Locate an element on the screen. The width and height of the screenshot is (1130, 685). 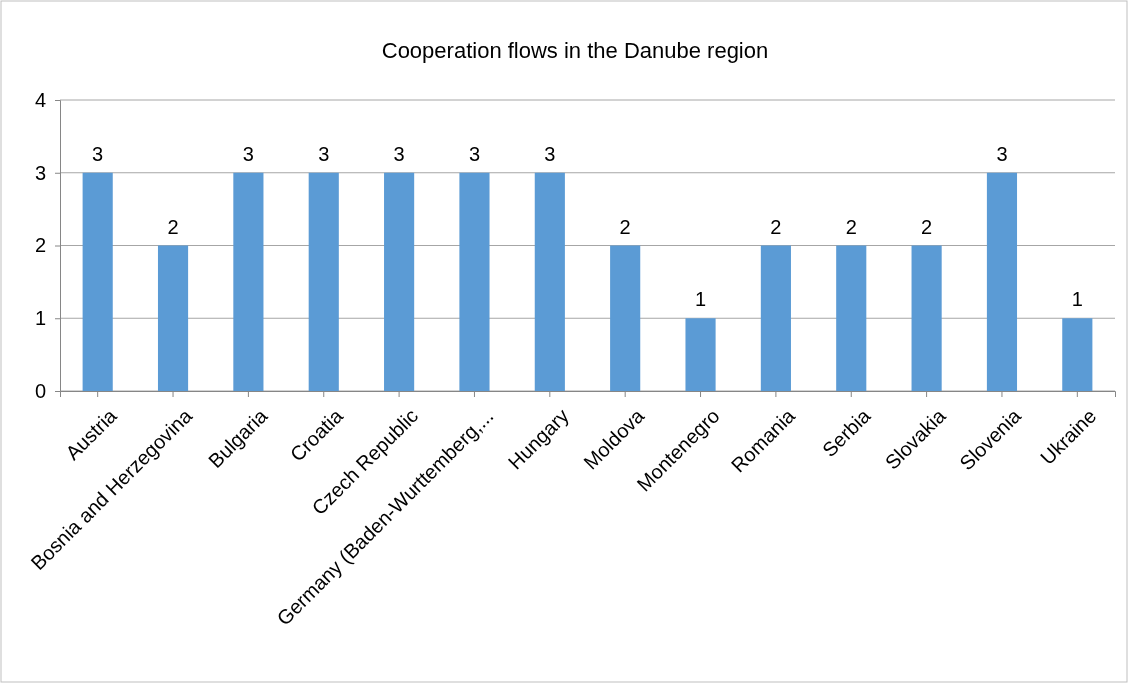
y-tick-label: 3 is located at coordinates (40, 172).